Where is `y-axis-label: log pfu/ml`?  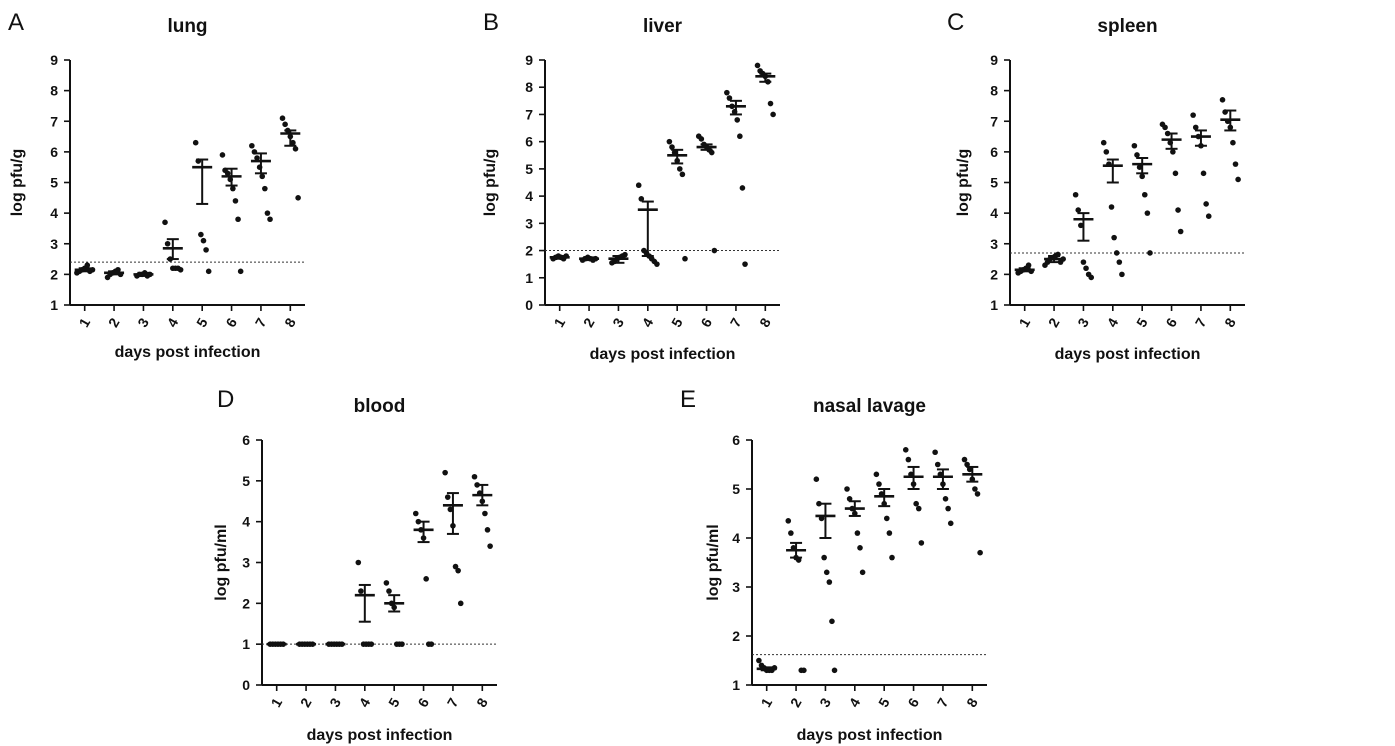 y-axis-label: log pfu/ml is located at coordinates (713, 562).